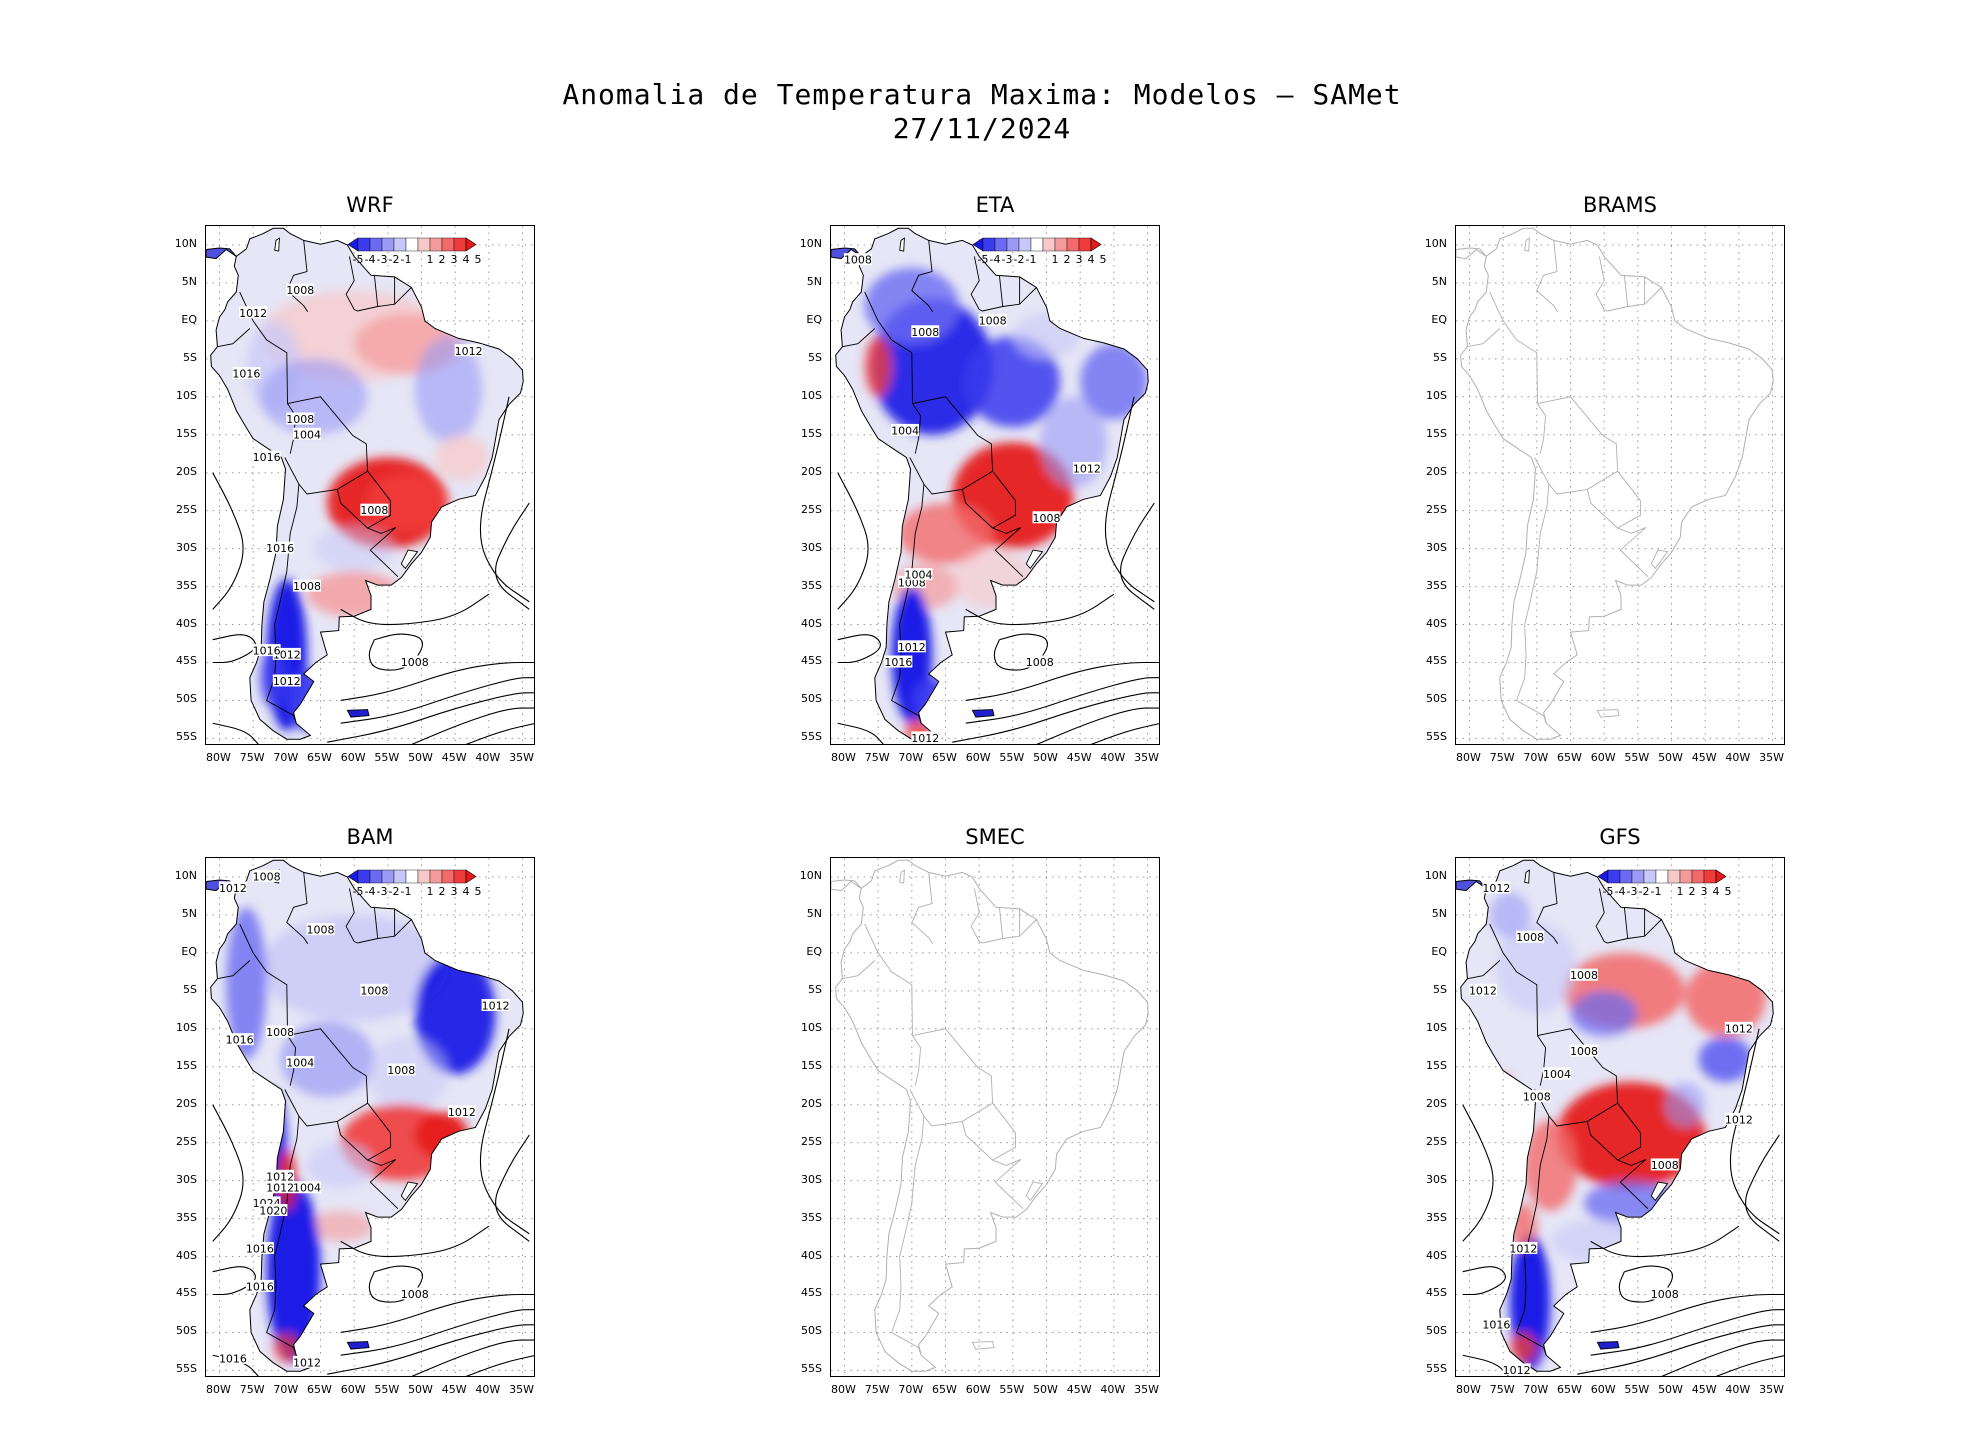 The image size is (1964, 1436). What do you see at coordinates (814, 319) in the screenshot?
I see `lat-tick-label: EQ` at bounding box center [814, 319].